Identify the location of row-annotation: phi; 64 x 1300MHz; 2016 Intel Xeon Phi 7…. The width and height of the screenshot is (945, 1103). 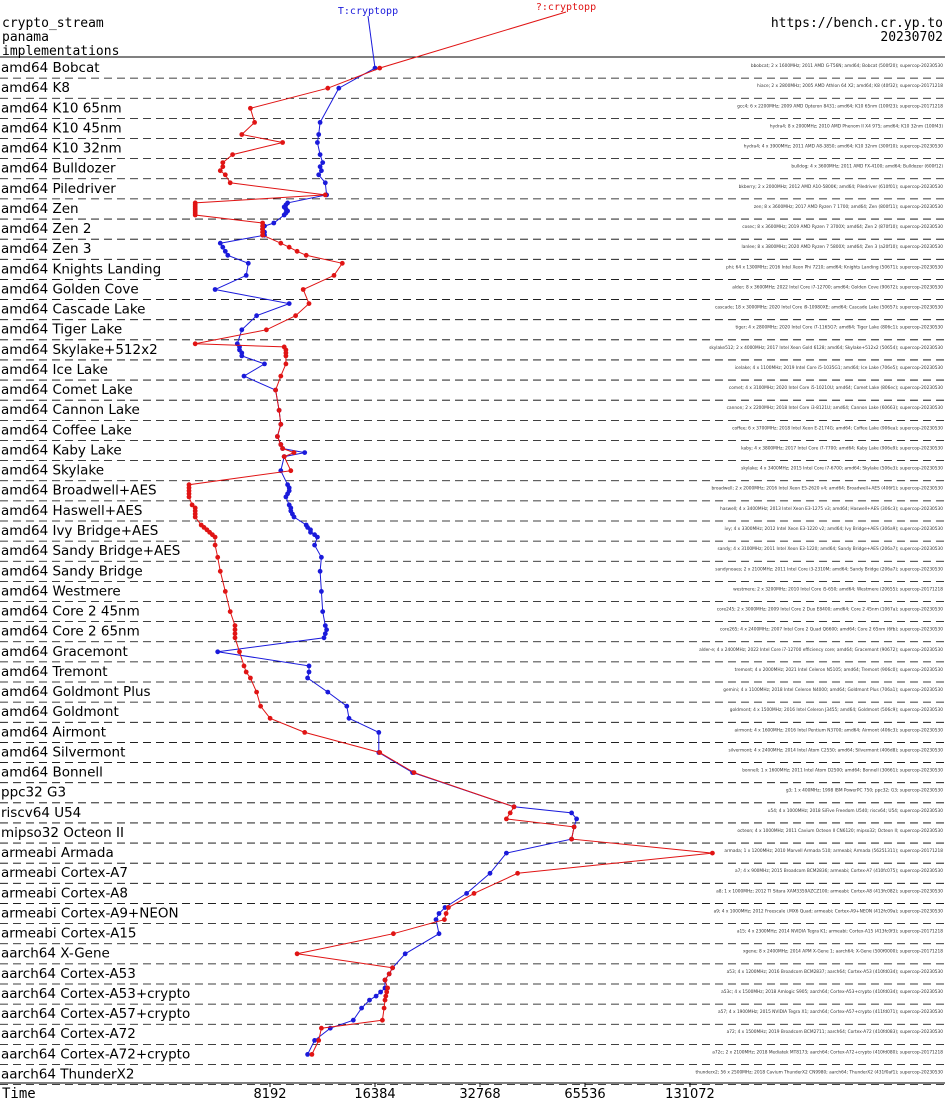
(834, 267).